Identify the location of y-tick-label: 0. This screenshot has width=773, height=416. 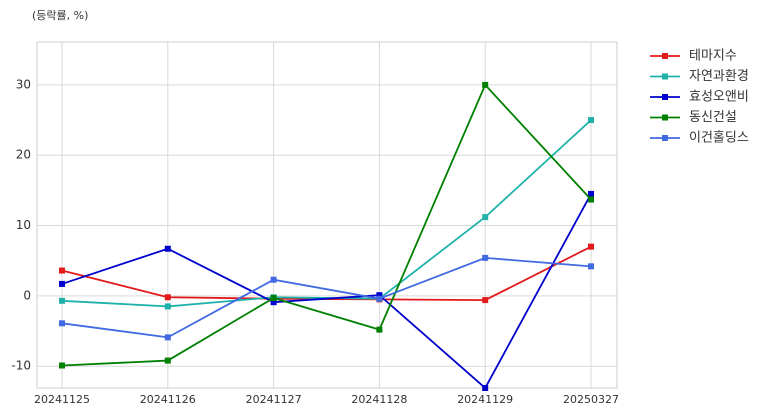
(27, 295).